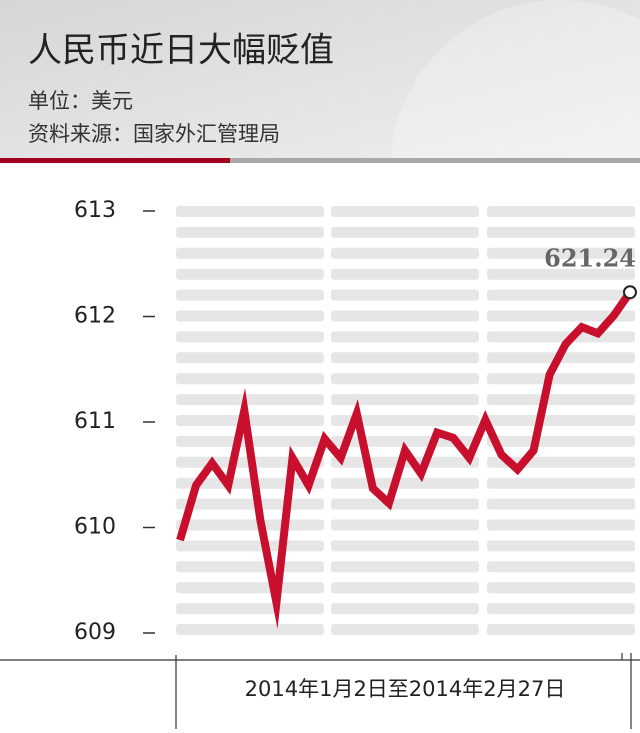 The width and height of the screenshot is (640, 733). I want to click on unit: 单位：美元, so click(80, 101).